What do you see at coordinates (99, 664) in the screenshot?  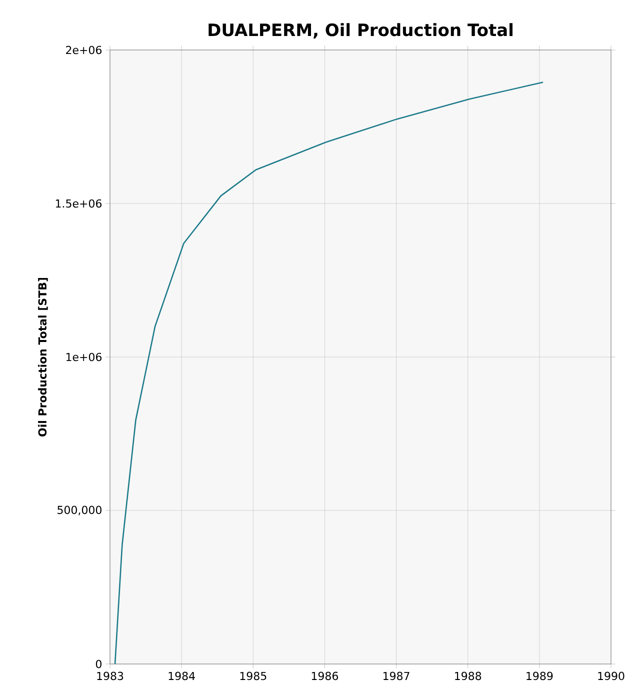 I see `y-tick-label: 0` at bounding box center [99, 664].